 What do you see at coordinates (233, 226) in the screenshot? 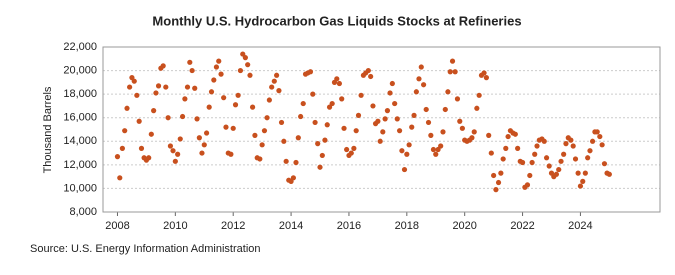
I see `x-tick-label: 2012` at bounding box center [233, 226].